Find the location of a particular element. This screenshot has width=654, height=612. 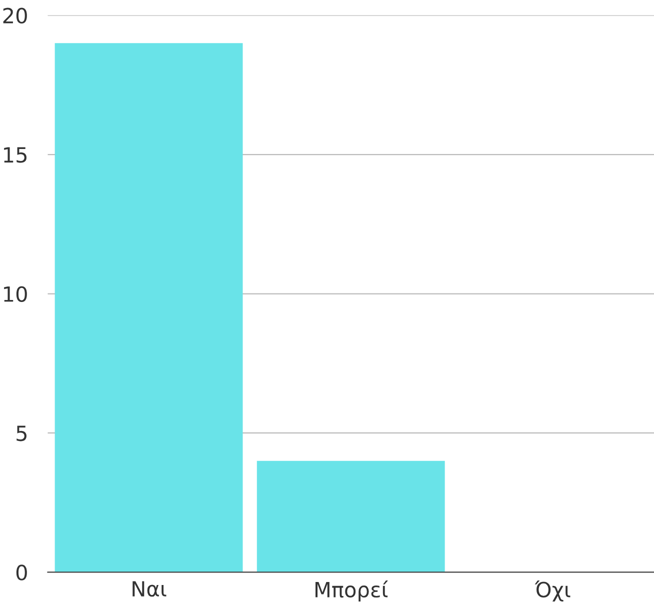

x-tick-label: Όχι is located at coordinates (552, 591).